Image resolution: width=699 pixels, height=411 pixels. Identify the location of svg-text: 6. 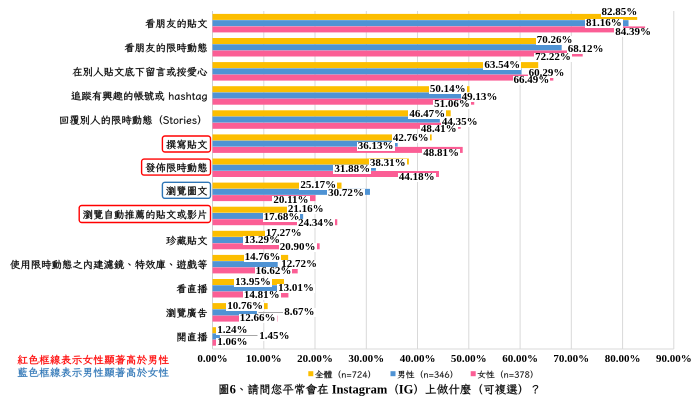
(233, 389).